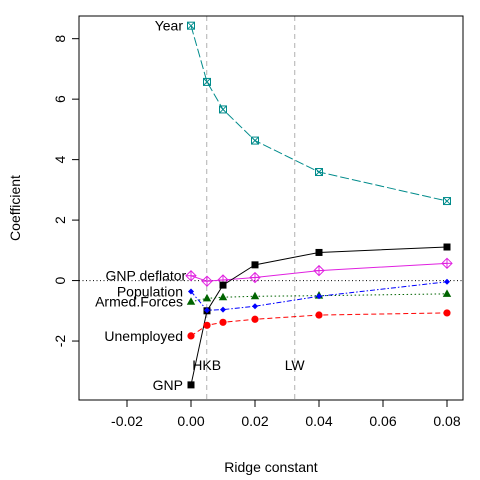 The image size is (480, 480). Describe the element at coordinates (446, 421) in the screenshot. I see `x-tick-label: 0.08` at that location.